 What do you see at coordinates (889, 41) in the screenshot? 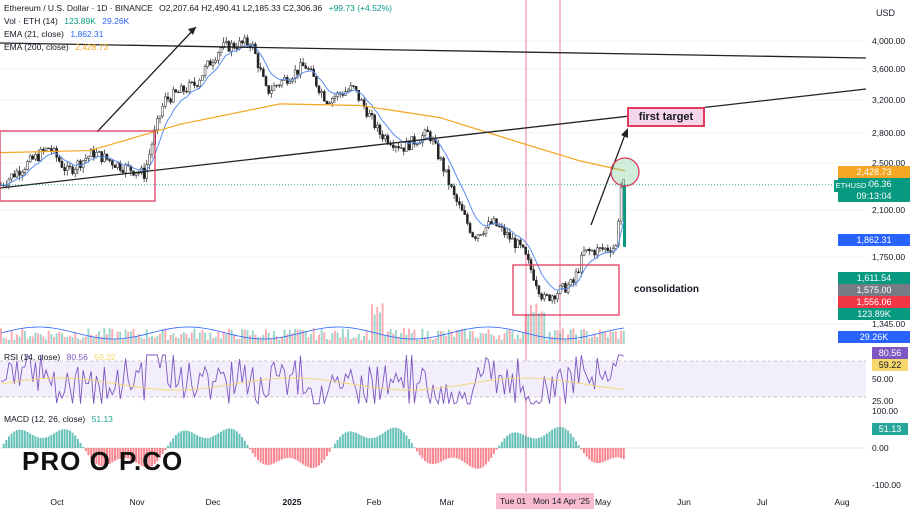
I see `price-tick-label: 4,000.00` at bounding box center [889, 41].